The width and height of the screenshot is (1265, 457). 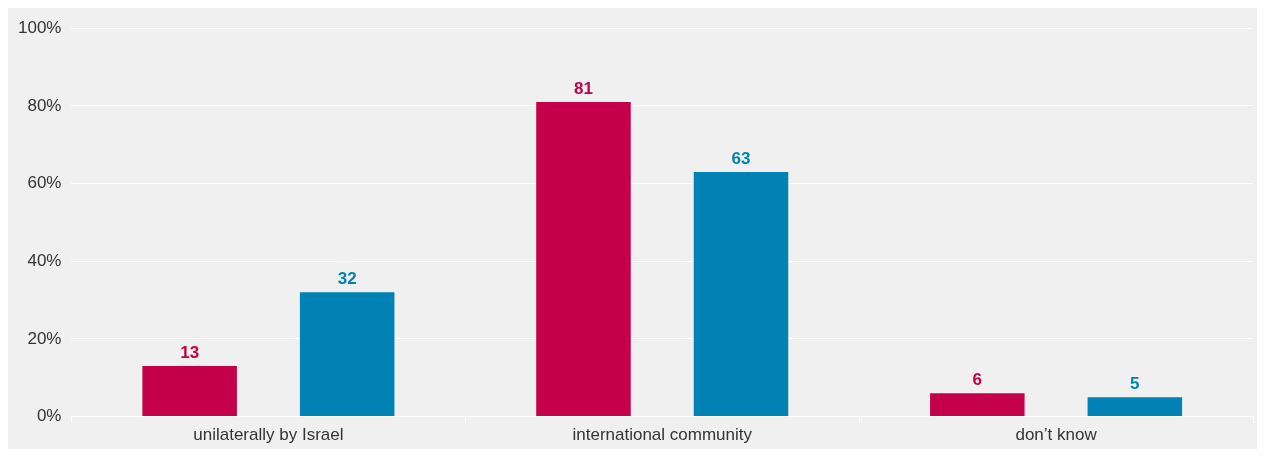 What do you see at coordinates (662, 435) in the screenshot?
I see `x-tick-label: international community` at bounding box center [662, 435].